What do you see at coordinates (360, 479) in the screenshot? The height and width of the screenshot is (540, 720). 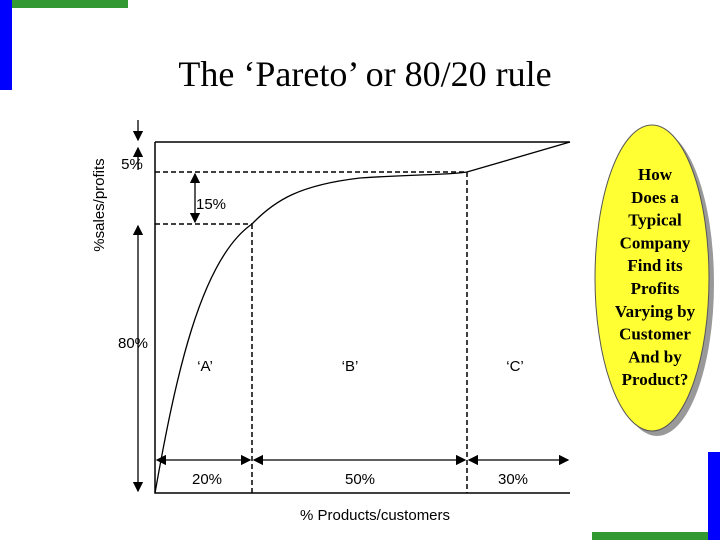 I see `segment-label: 50%` at bounding box center [360, 479].